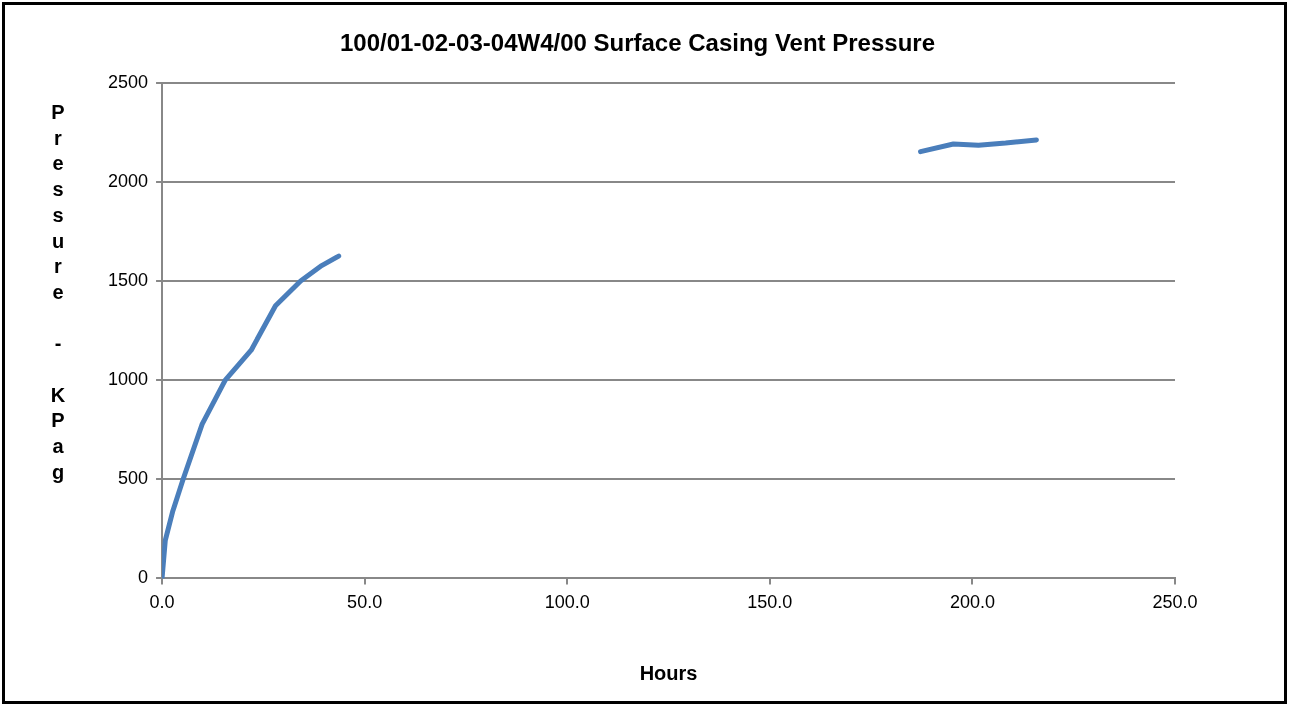 Image resolution: width=1293 pixels, height=710 pixels. What do you see at coordinates (128, 379) in the screenshot?
I see `y-tick-label: 1000` at bounding box center [128, 379].